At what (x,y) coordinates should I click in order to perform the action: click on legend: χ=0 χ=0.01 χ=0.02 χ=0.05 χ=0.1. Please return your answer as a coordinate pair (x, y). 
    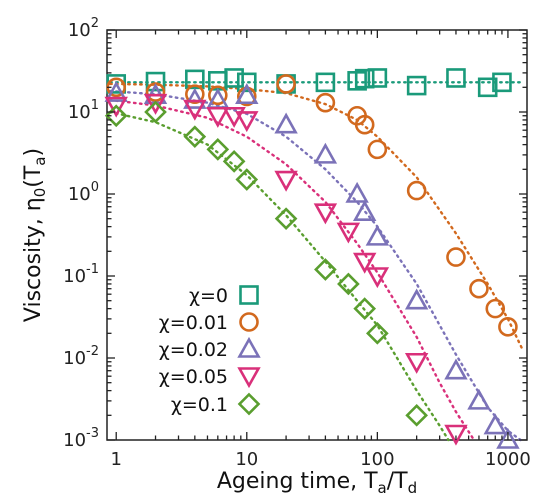
    Looking at the image, I should click on (210, 350).